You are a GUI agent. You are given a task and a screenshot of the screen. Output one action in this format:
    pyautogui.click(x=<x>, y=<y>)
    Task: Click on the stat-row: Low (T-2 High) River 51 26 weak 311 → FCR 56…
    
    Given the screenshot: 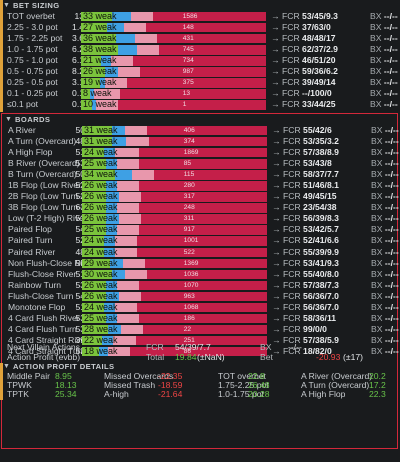 What is the action you would take?
    pyautogui.click(x=200, y=218)
    